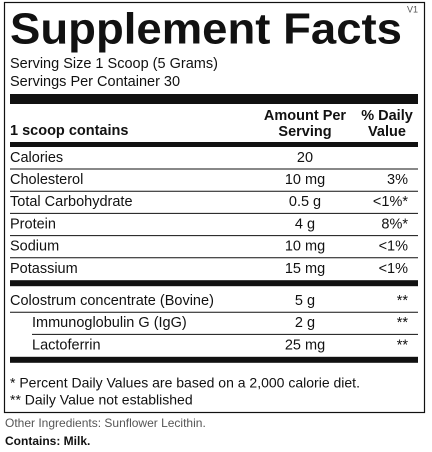 This screenshot has height=452, width=432. Describe the element at coordinates (305, 323) in the screenshot. I see `nutrient-amount: 2 g` at that location.